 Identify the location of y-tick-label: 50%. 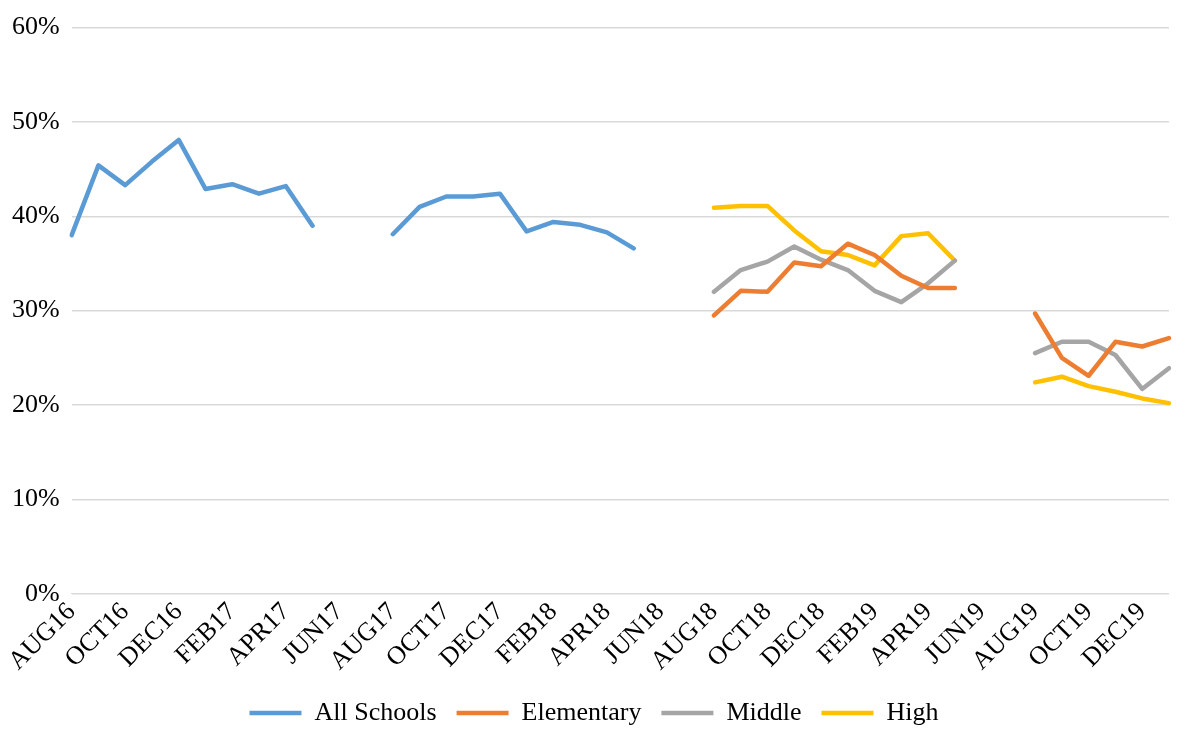
(35, 120).